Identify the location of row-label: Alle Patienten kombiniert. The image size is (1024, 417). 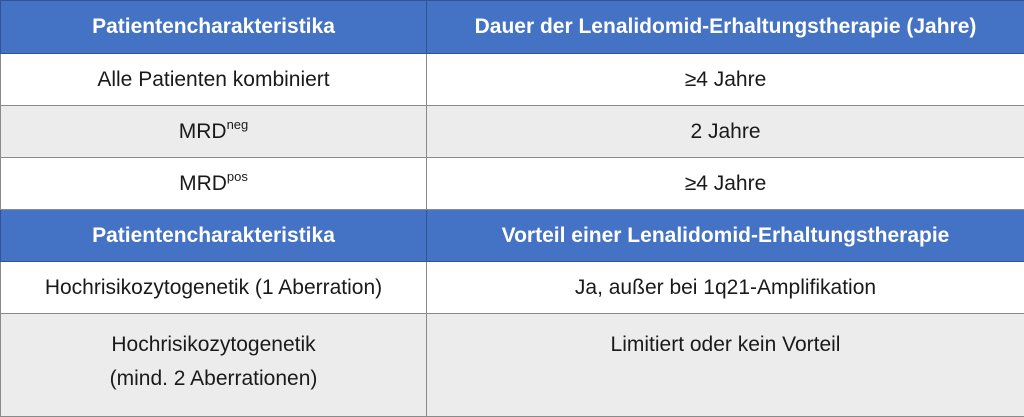
(214, 80).